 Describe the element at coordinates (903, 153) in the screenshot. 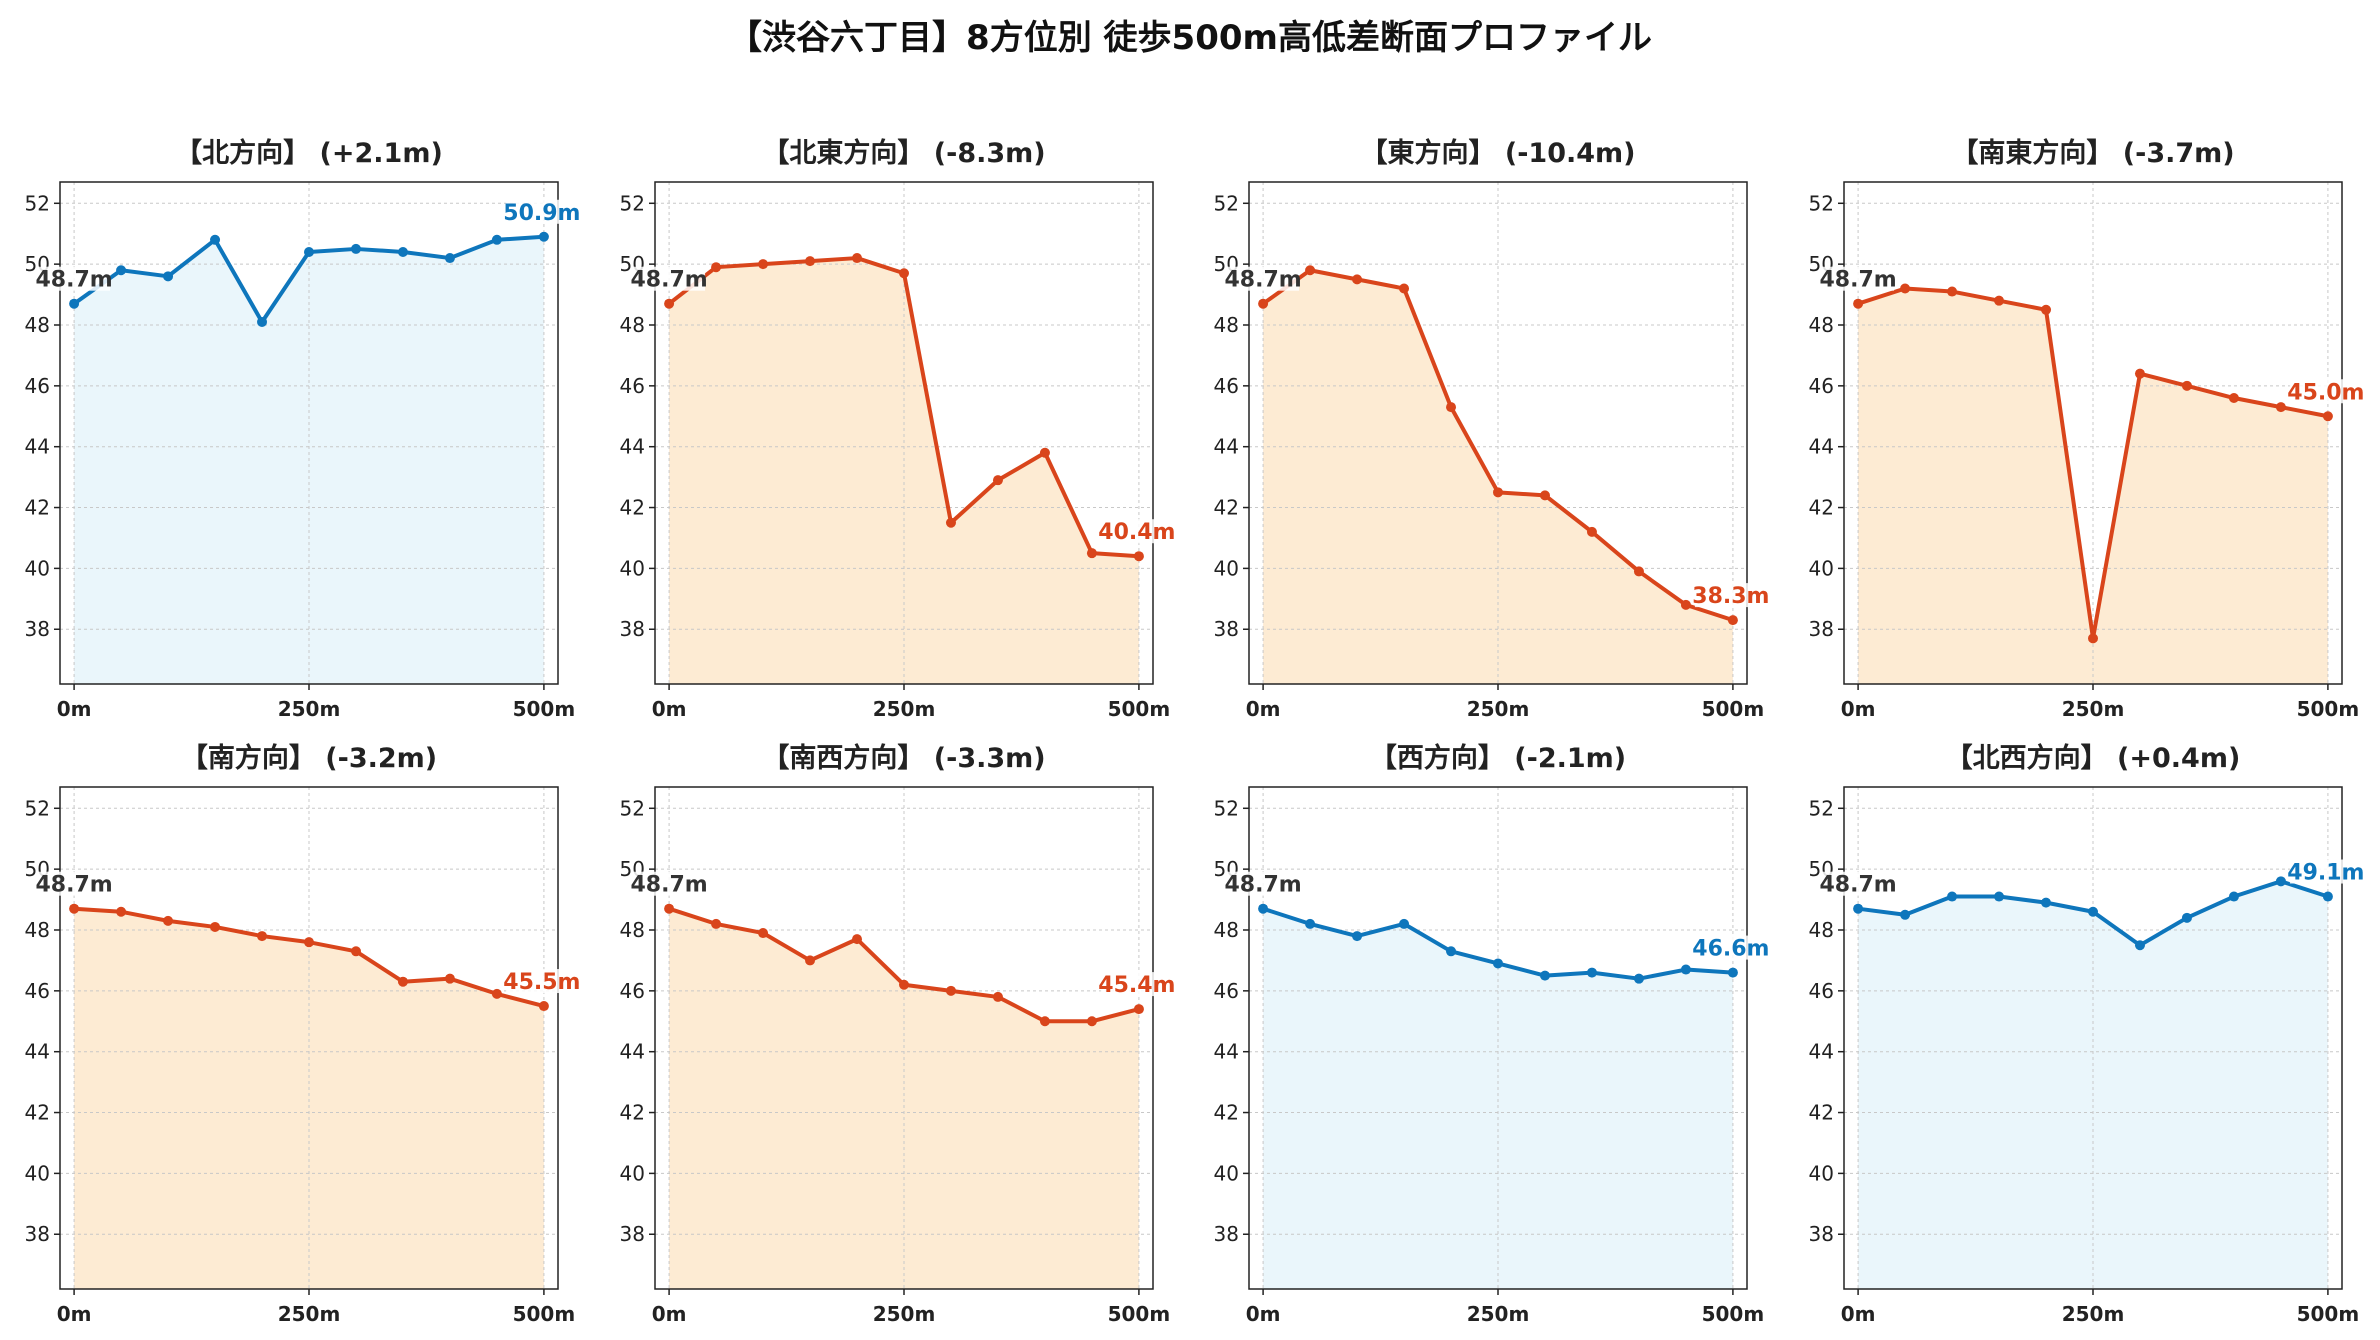

I see `panel-title: 【北東方向】 (-8.3m)` at that location.